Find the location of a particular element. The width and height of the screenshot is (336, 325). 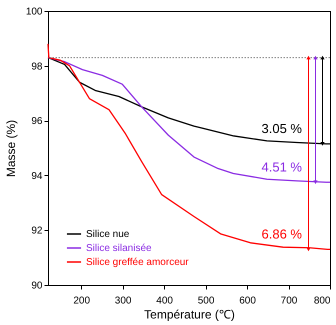

y-axis-title: Masse (%) is located at coordinates (11, 149).